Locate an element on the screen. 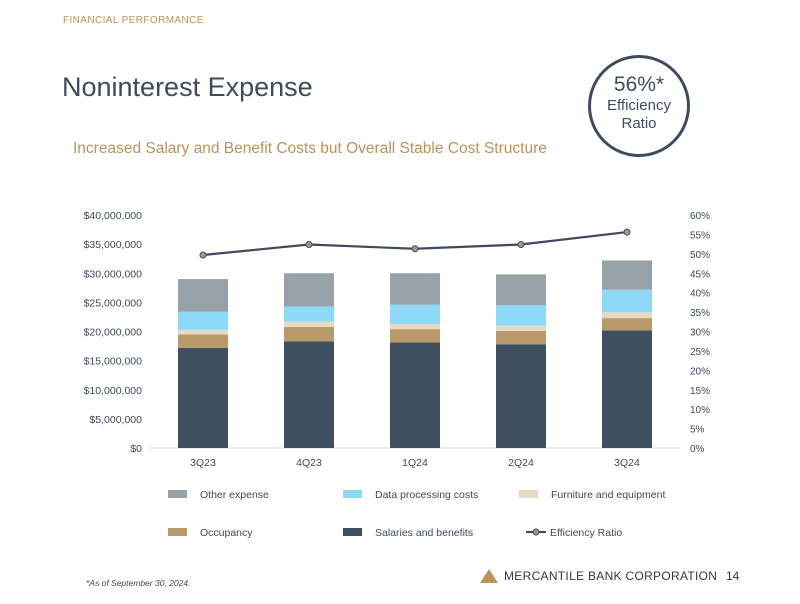 Image resolution: width=800 pixels, height=604 pixels. legend-label: Occupancy is located at coordinates (226, 533).